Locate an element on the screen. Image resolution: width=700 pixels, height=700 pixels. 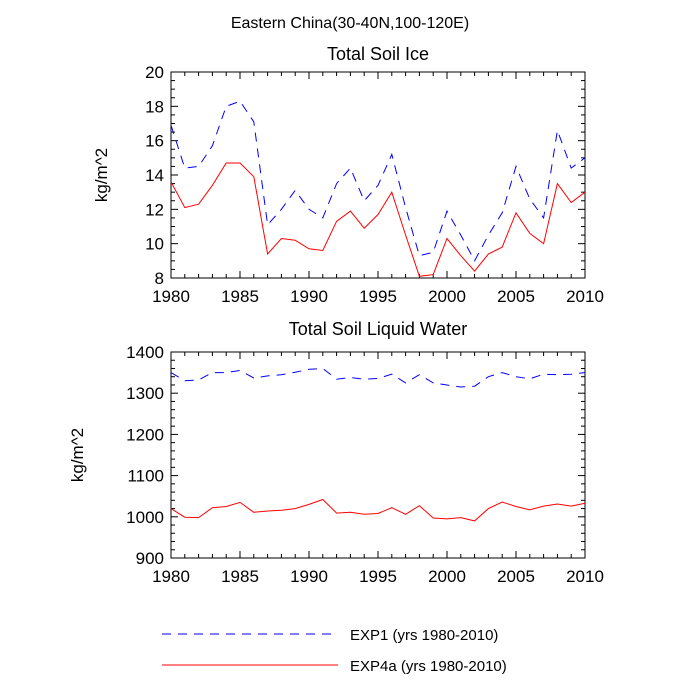
y-tick-label: 14 is located at coordinates (154, 175).